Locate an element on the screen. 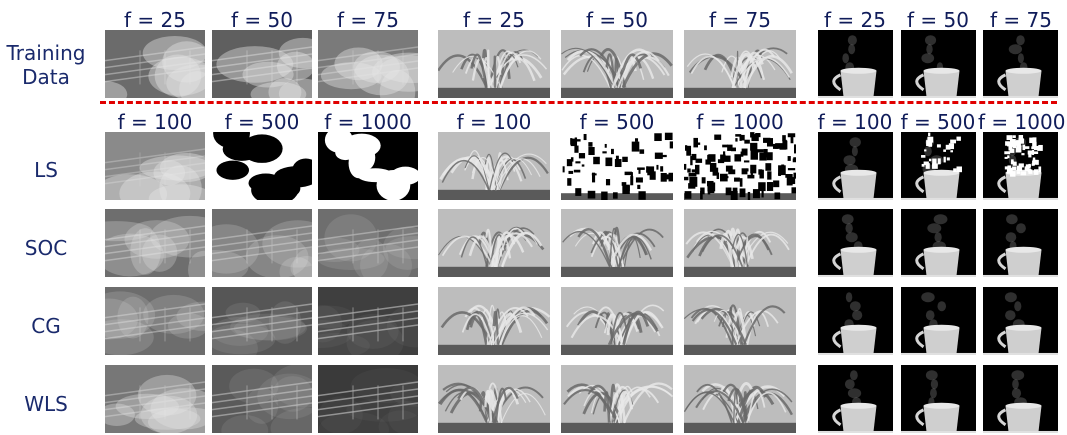 Image resolution: width=1067 pixels, height=435 pixels. header-fountain-f100: f = 100 is located at coordinates (494, 122).